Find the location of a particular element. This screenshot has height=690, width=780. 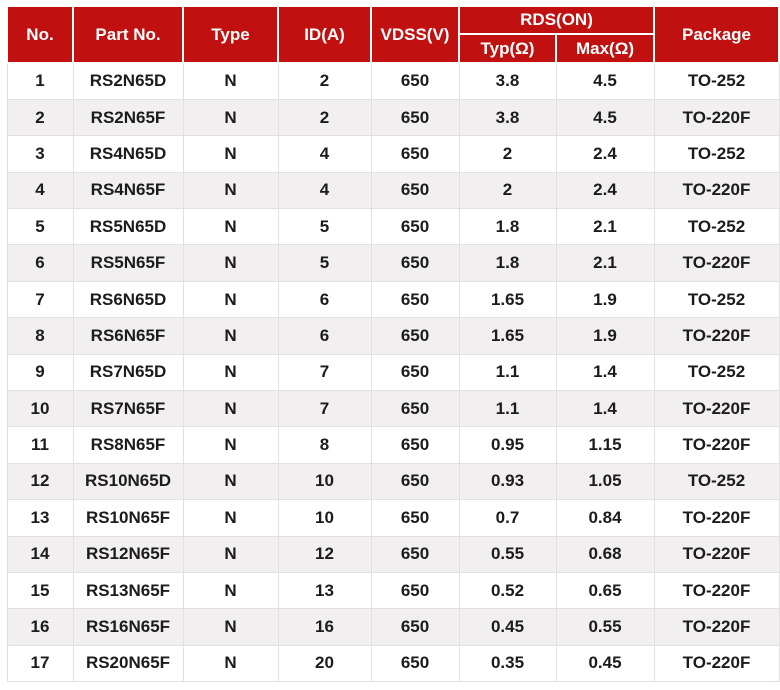

cell-part-no: RS7N65D is located at coordinates (128, 372).